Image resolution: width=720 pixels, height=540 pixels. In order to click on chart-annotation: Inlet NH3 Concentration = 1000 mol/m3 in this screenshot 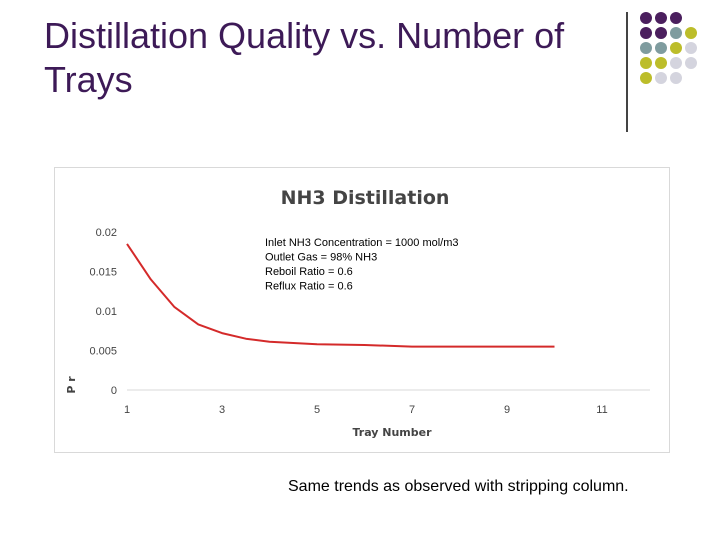, I will do `click(362, 243)`.